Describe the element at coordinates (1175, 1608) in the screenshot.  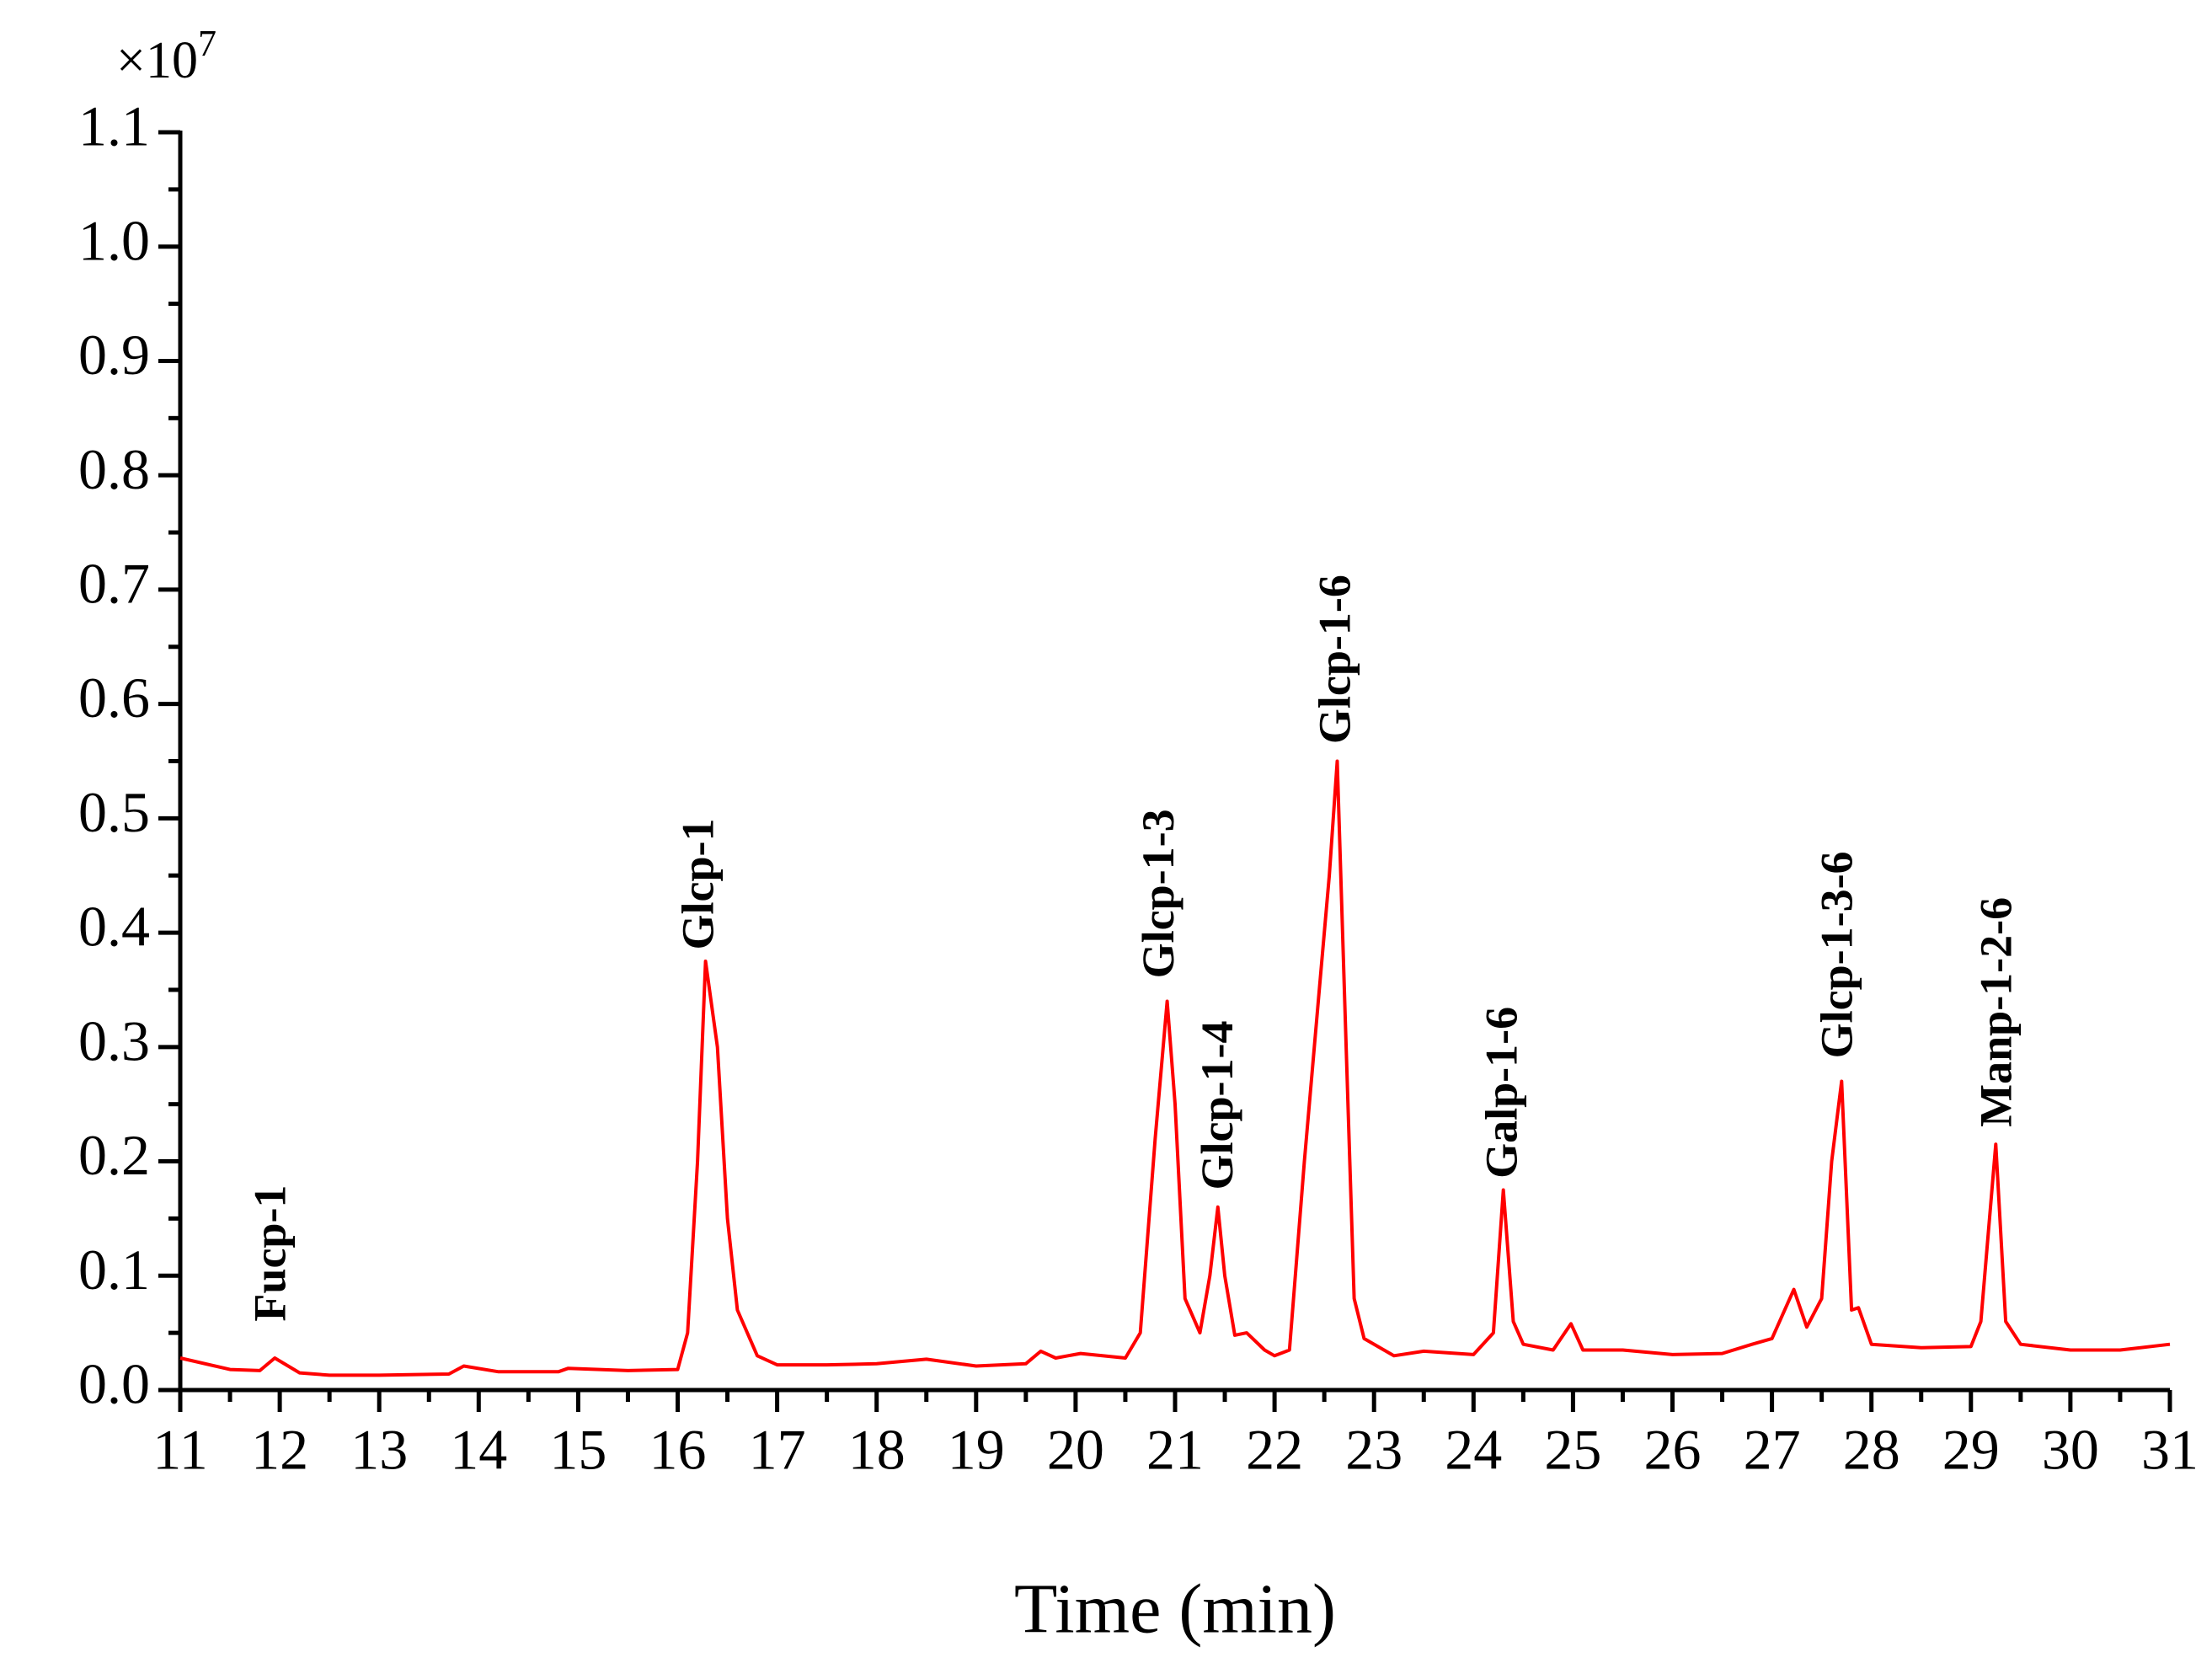
I see `x-axis-label: Time (min)` at that location.